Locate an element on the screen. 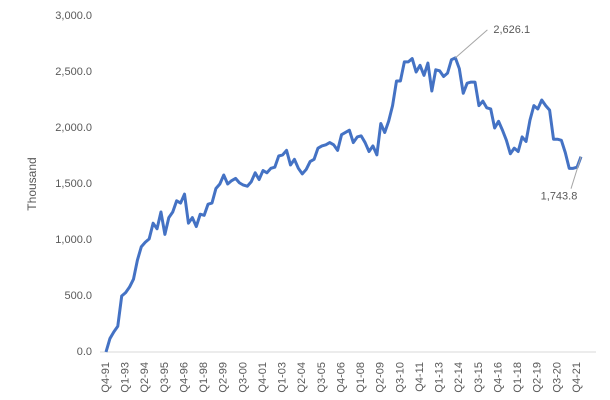 The width and height of the screenshot is (610, 400). x-tick-label: Q3-95 is located at coordinates (165, 377).